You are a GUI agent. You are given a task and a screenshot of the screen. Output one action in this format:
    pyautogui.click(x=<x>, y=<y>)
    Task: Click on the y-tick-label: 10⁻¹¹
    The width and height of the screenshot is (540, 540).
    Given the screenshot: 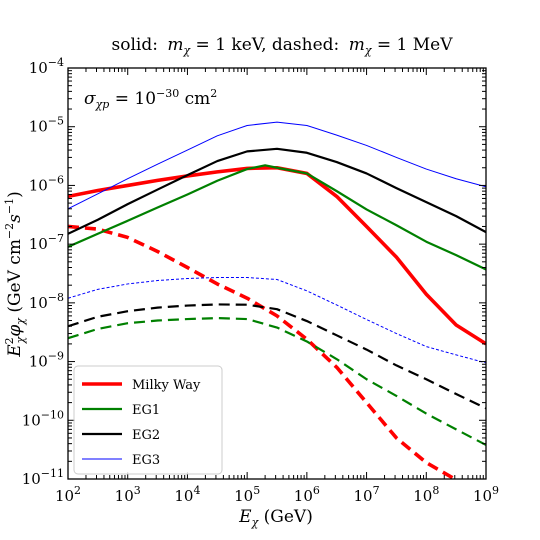 What is the action you would take?
    pyautogui.click(x=43, y=477)
    